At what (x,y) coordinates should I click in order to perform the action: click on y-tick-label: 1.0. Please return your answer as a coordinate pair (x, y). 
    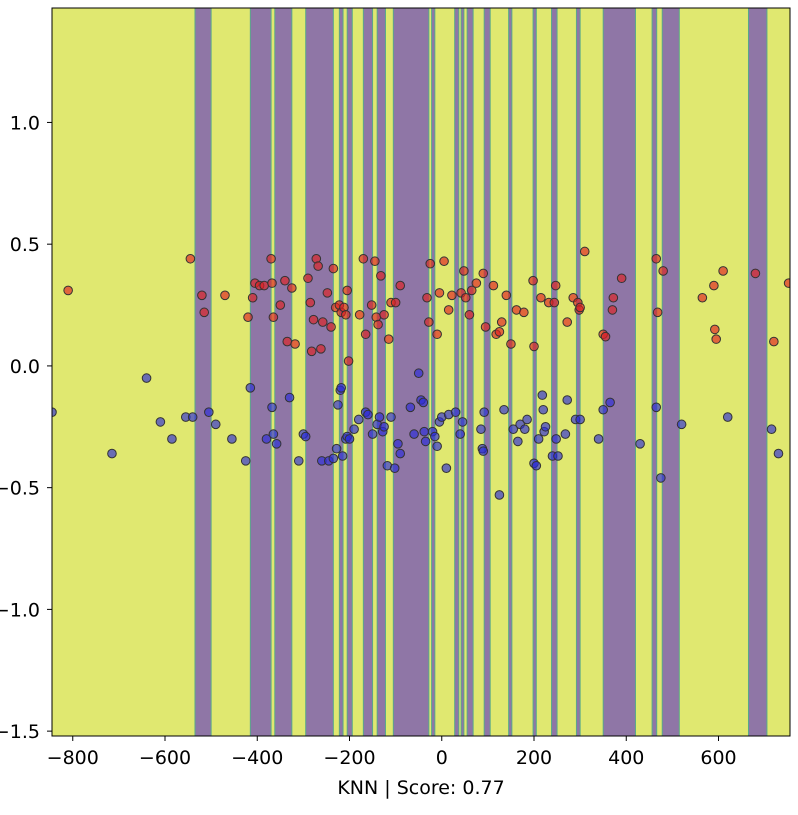
    Looking at the image, I should click on (25, 123).